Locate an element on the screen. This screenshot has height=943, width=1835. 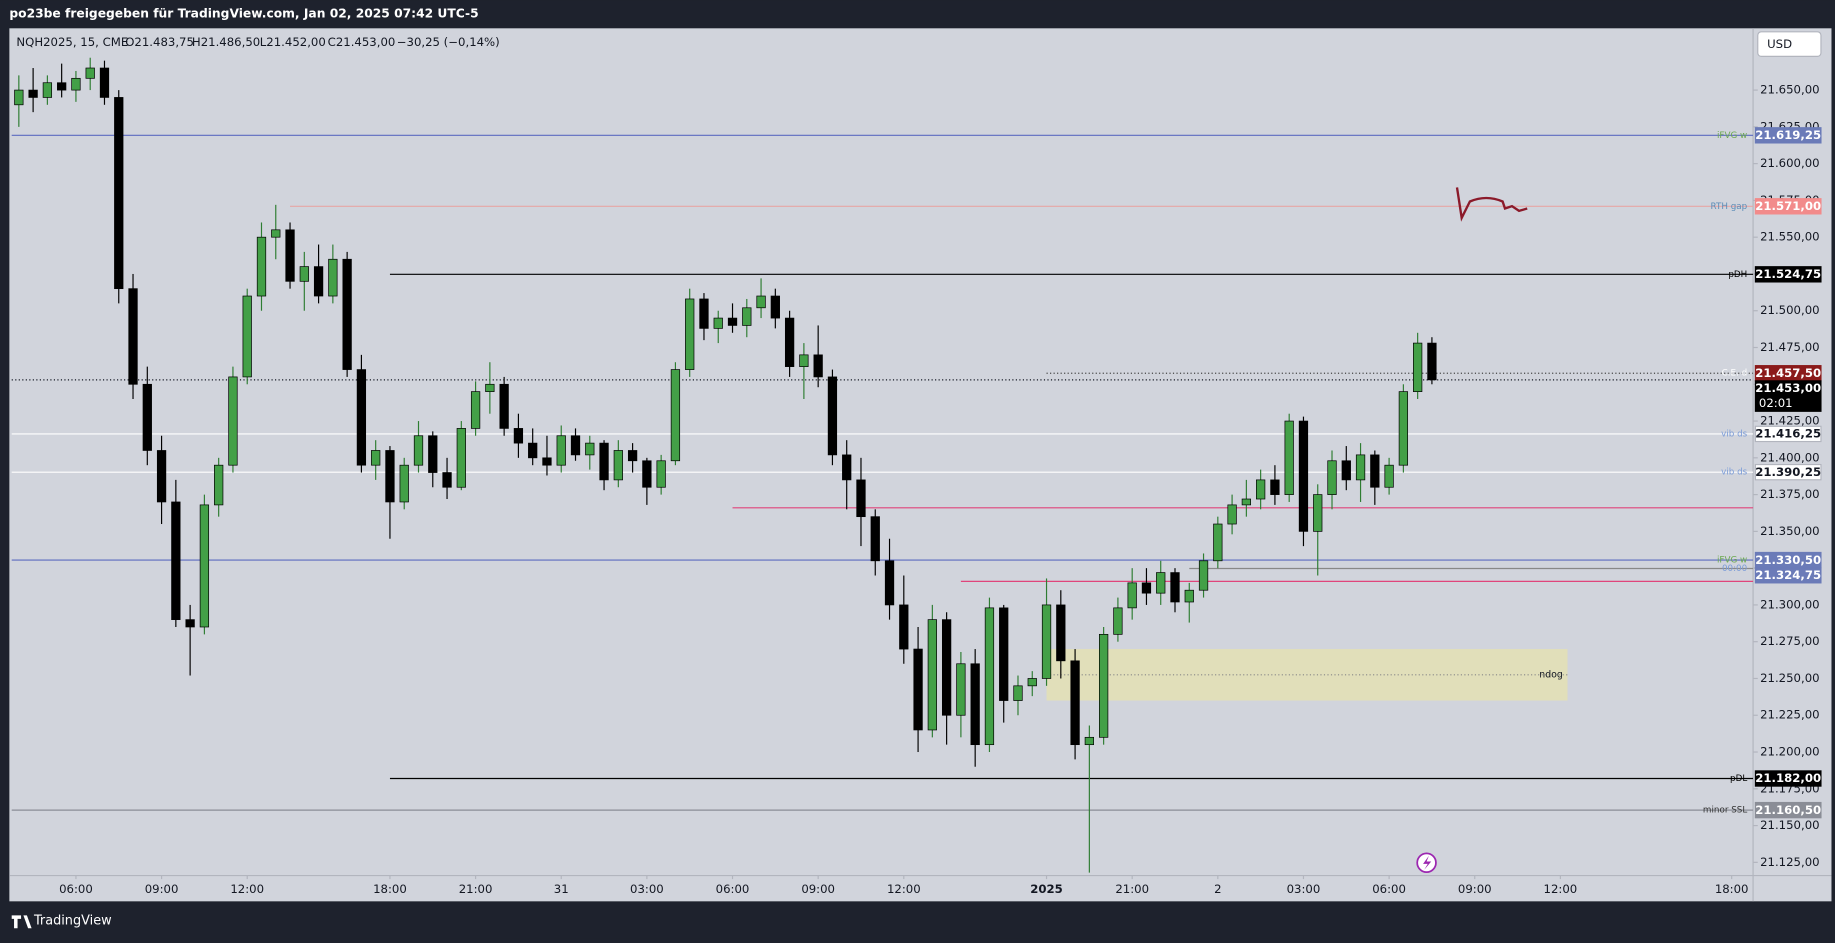
level-name: minor SSL is located at coordinates (1725, 811).